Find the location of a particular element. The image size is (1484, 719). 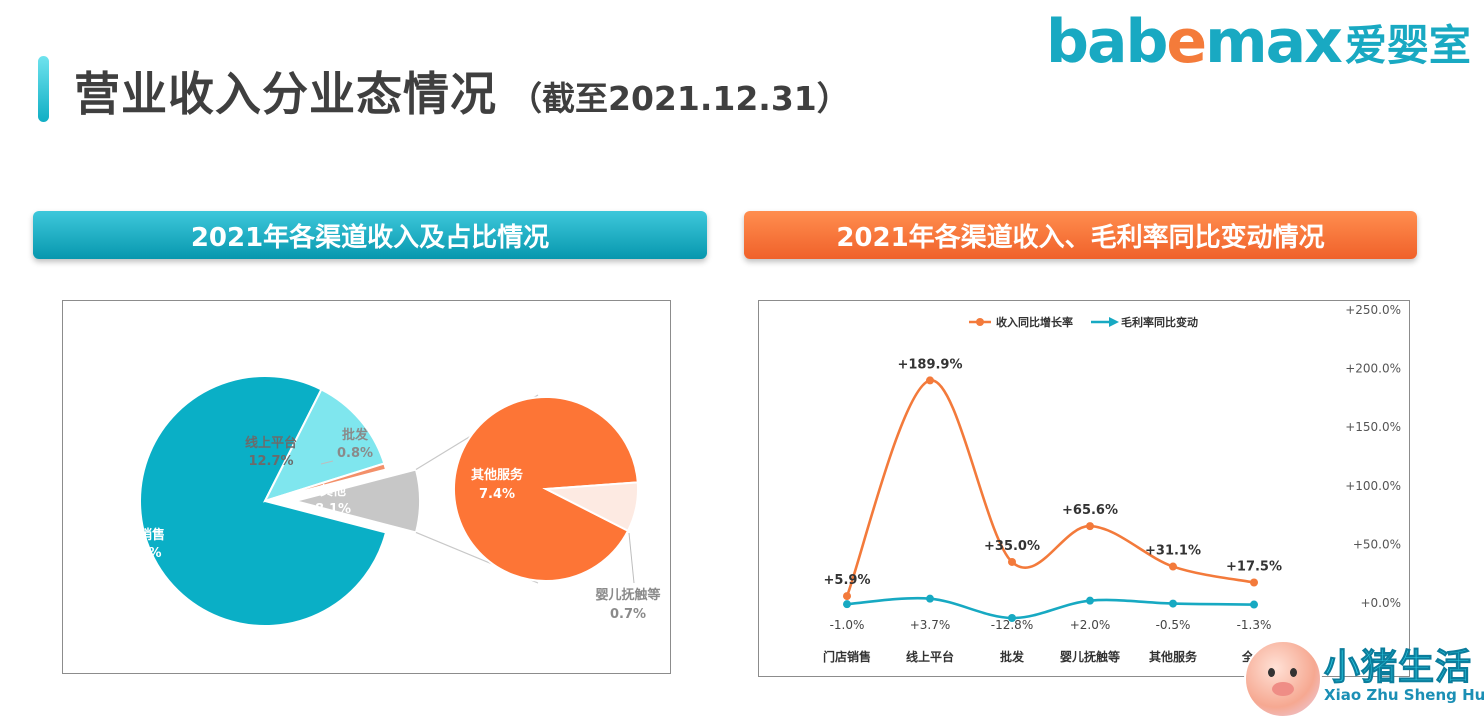

data-label: +5.9% is located at coordinates (847, 580).